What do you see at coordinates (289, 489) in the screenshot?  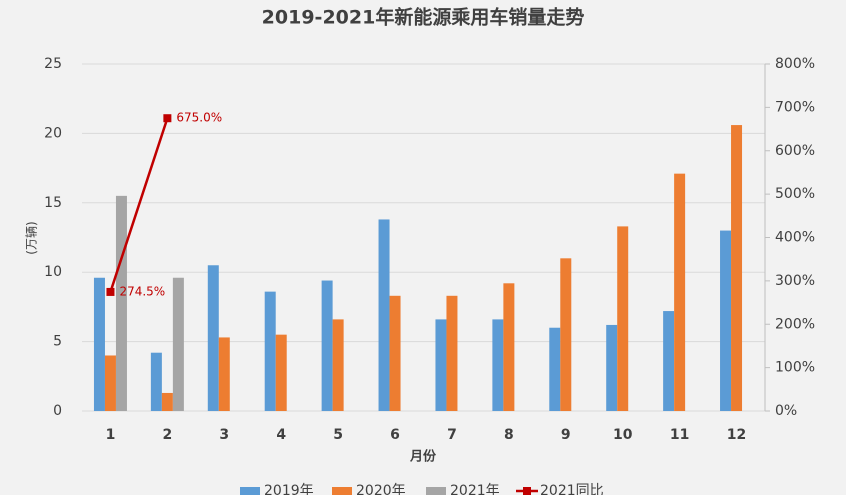 I see `legend-label: 2019年` at bounding box center [289, 489].